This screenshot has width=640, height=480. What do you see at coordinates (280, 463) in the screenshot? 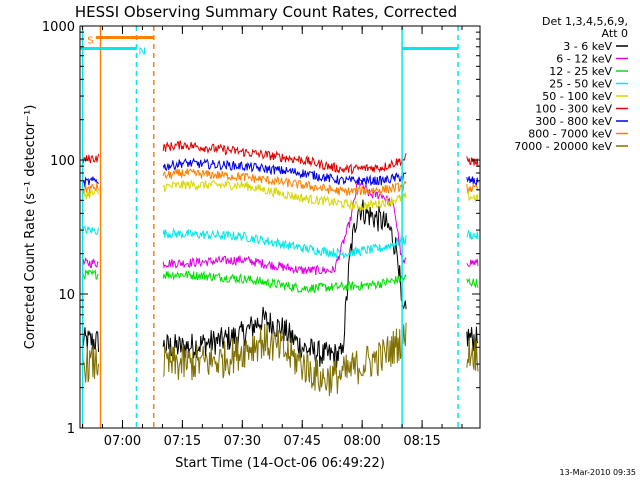
I see `x-axis-label: Start Time (14-Oct-06 06:49:22)` at bounding box center [280, 463].